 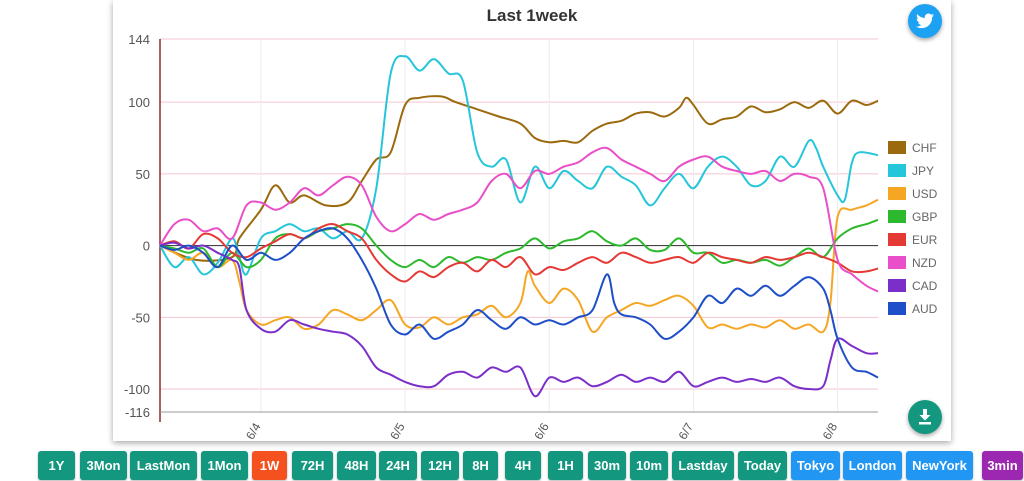 What do you see at coordinates (923, 170) in the screenshot?
I see `legend-label: JPY` at bounding box center [923, 170].